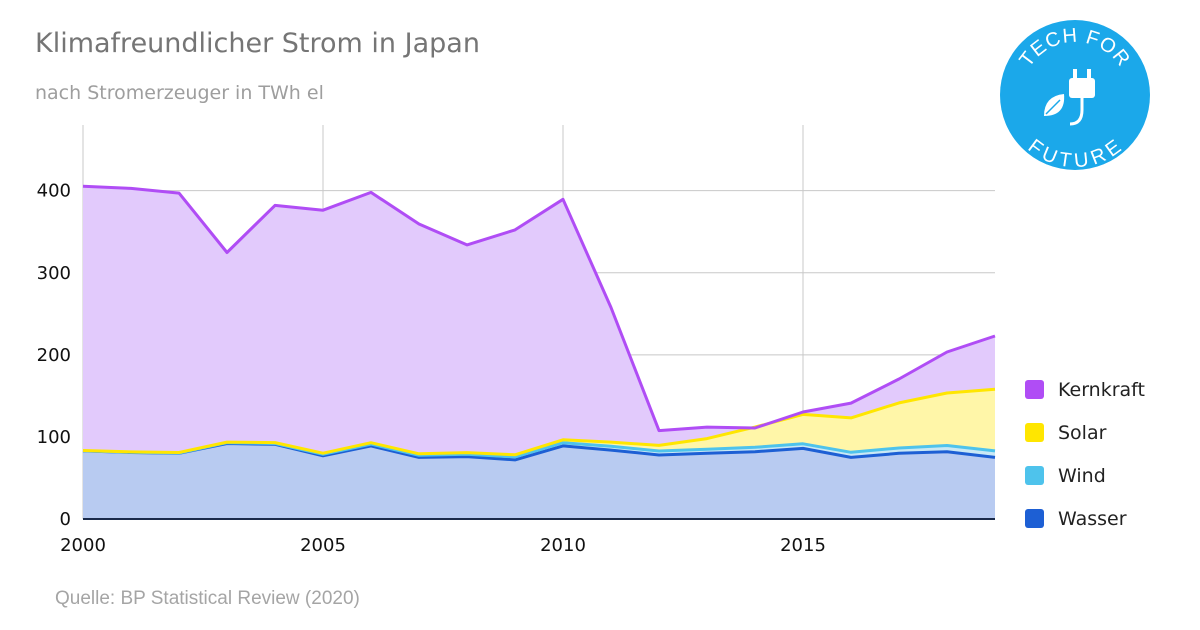 This screenshot has width=1200, height=630. Describe the element at coordinates (207, 598) in the screenshot. I see `source-note: Quelle: BP Statistical Review (2020)` at that location.